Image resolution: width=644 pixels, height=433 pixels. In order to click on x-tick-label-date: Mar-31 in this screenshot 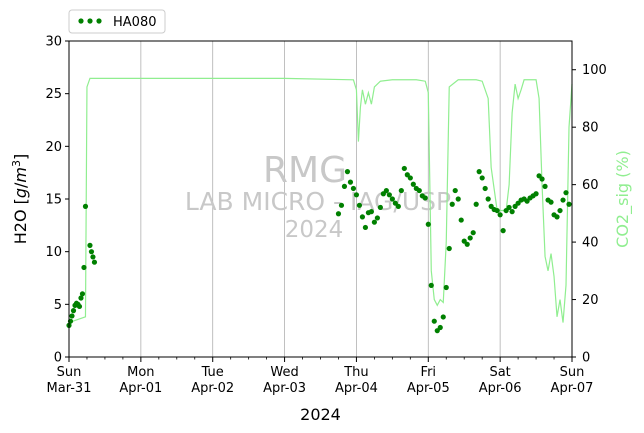, I will do `click(69, 388)`.